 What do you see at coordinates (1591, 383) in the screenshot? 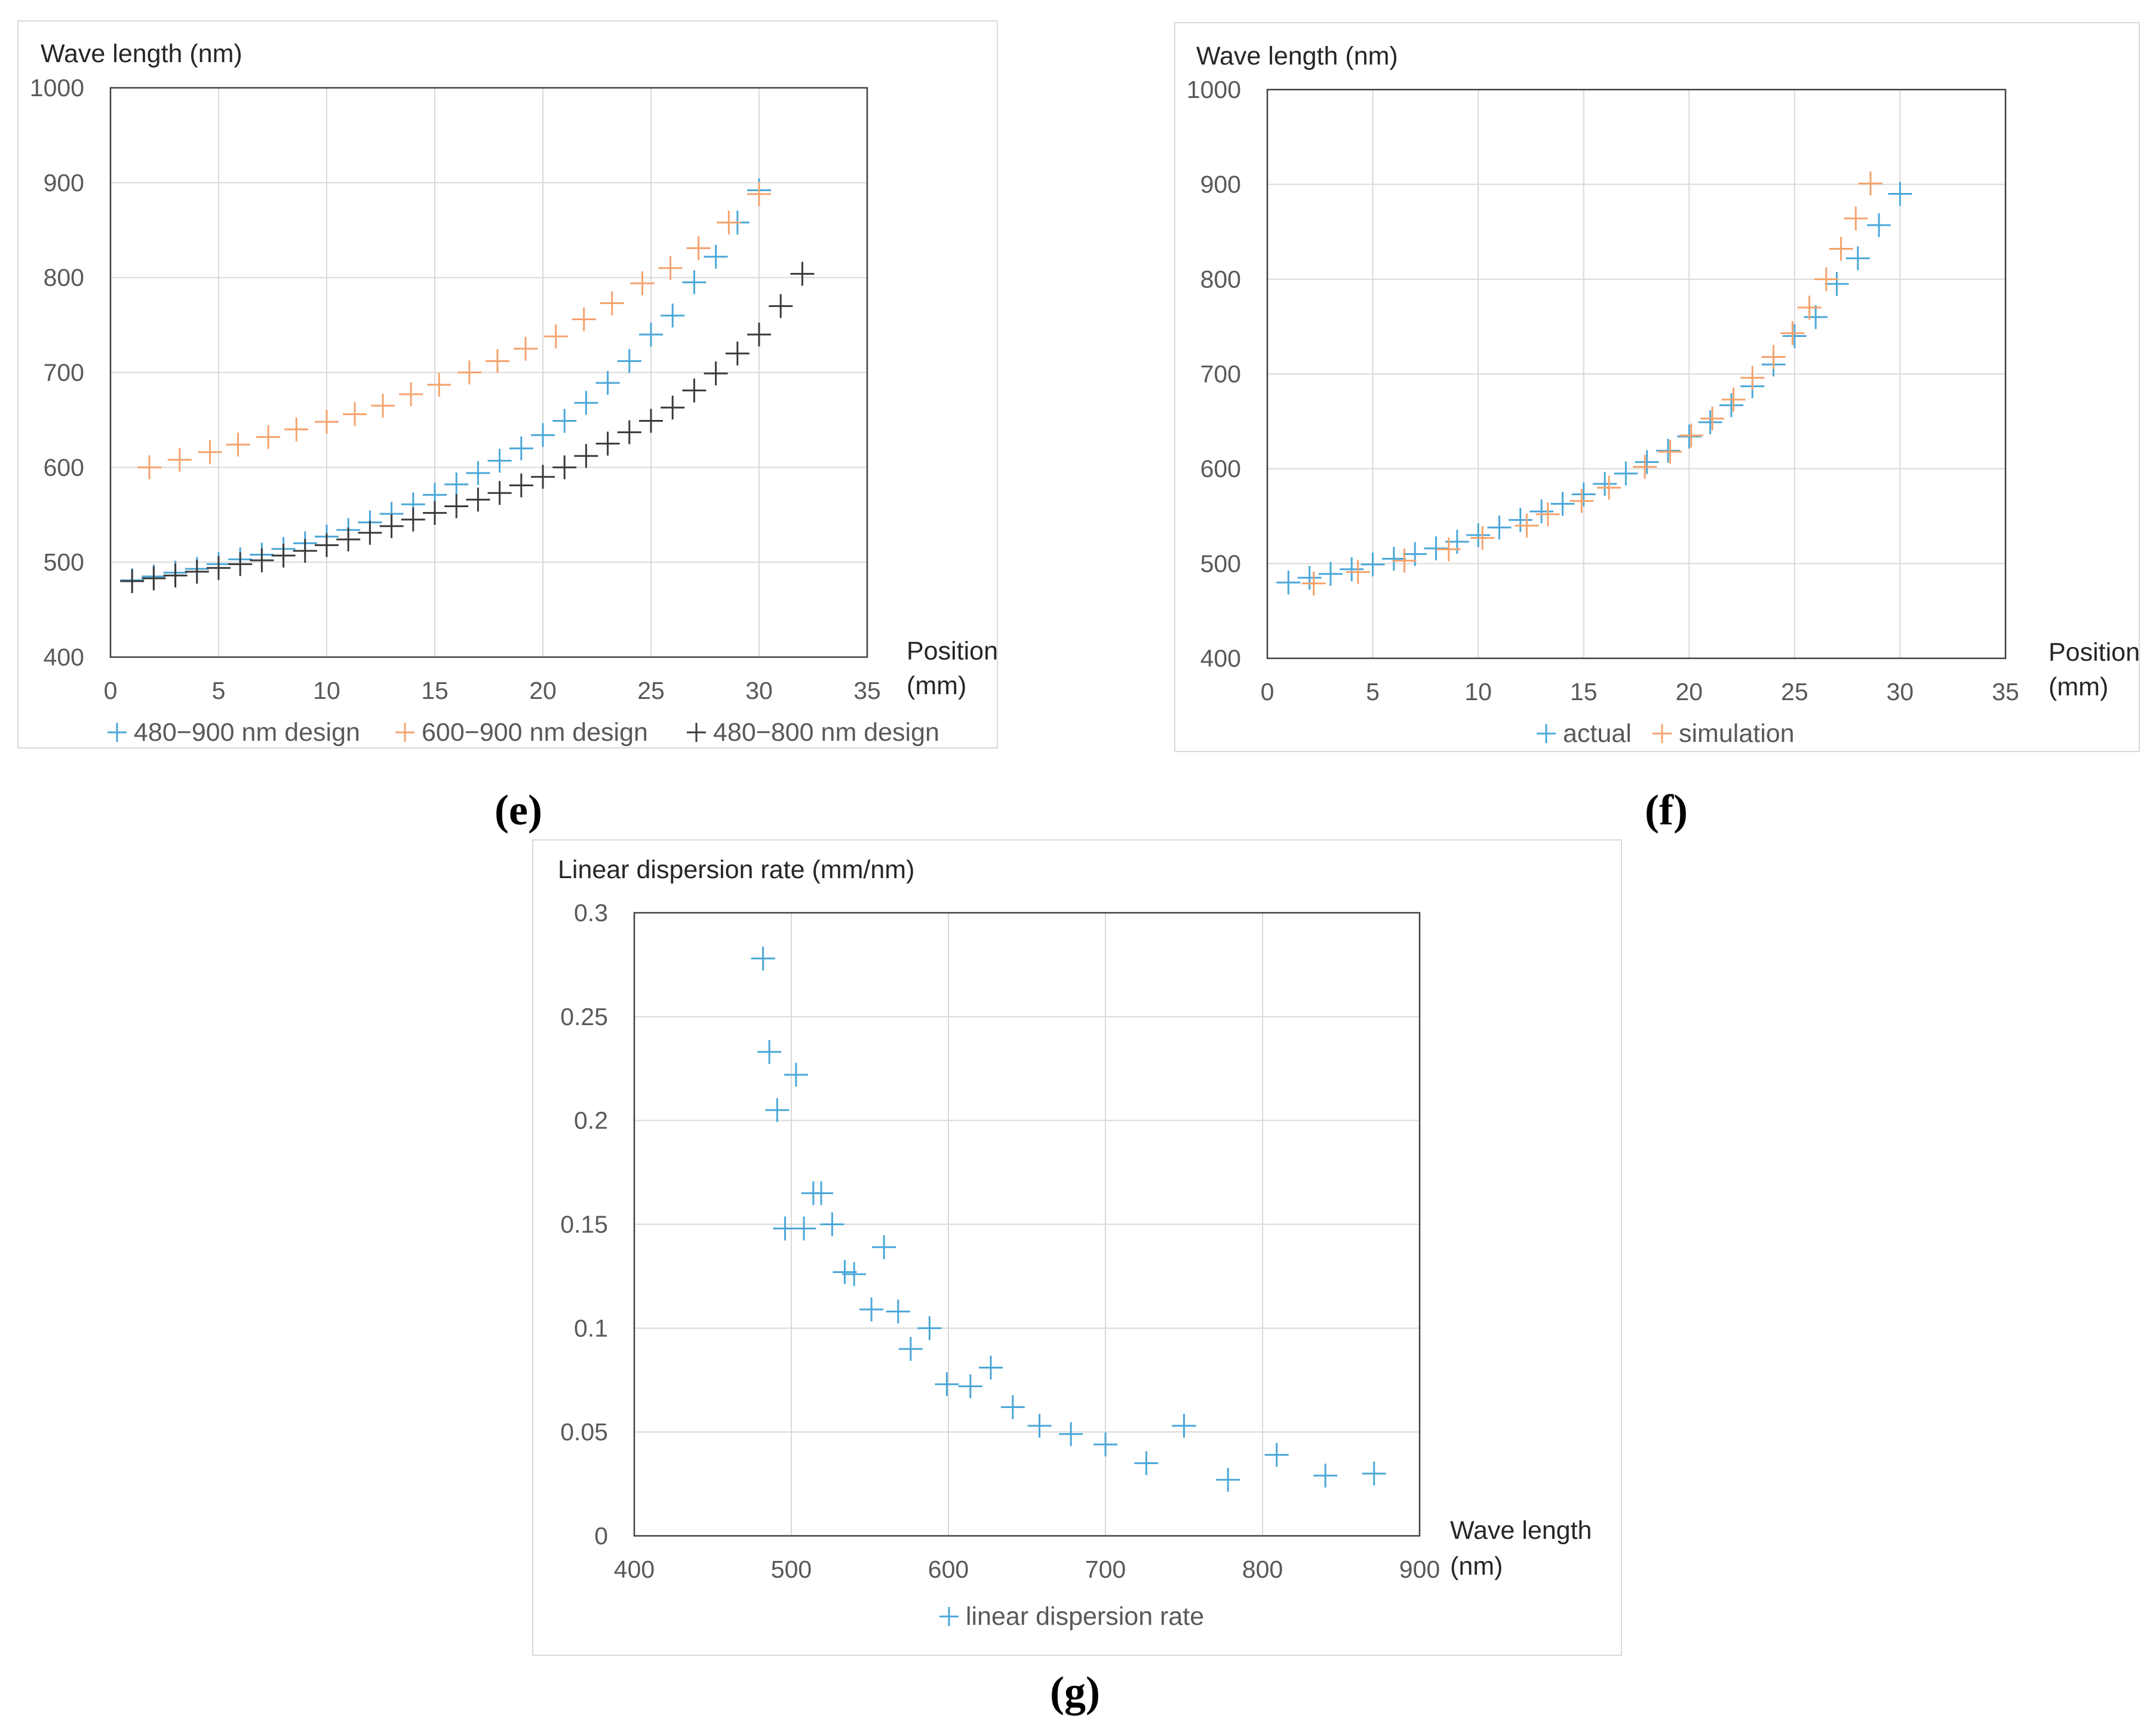
I see `series-simulation` at bounding box center [1591, 383].